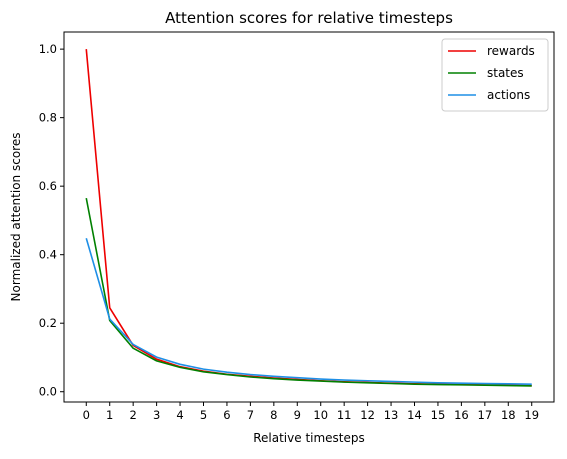  I want to click on chart-title: Attention scores for relative timesteps, so click(309, 18).